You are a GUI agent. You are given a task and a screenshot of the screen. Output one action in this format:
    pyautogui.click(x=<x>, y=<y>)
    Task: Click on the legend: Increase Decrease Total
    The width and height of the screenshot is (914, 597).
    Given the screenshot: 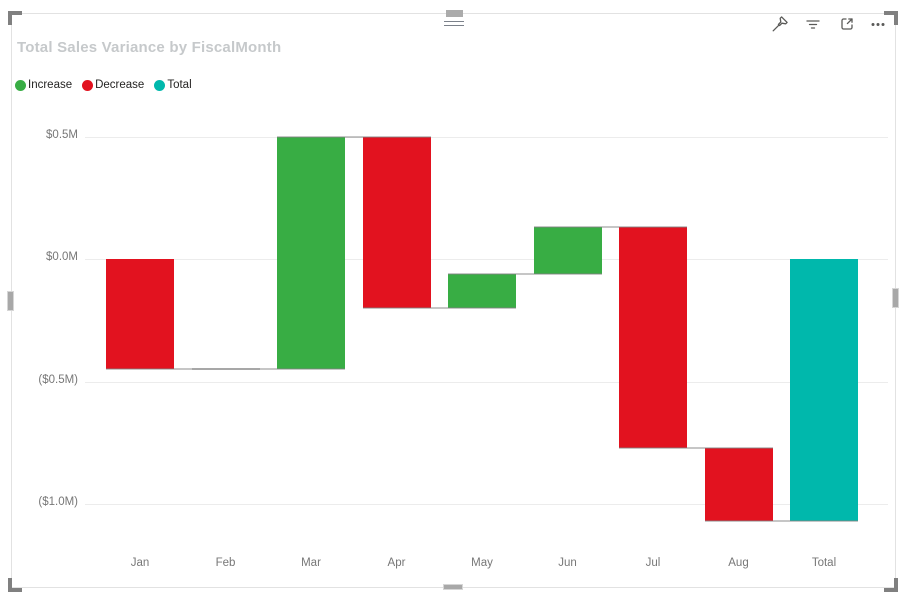 What is the action you would take?
    pyautogui.click(x=108, y=85)
    